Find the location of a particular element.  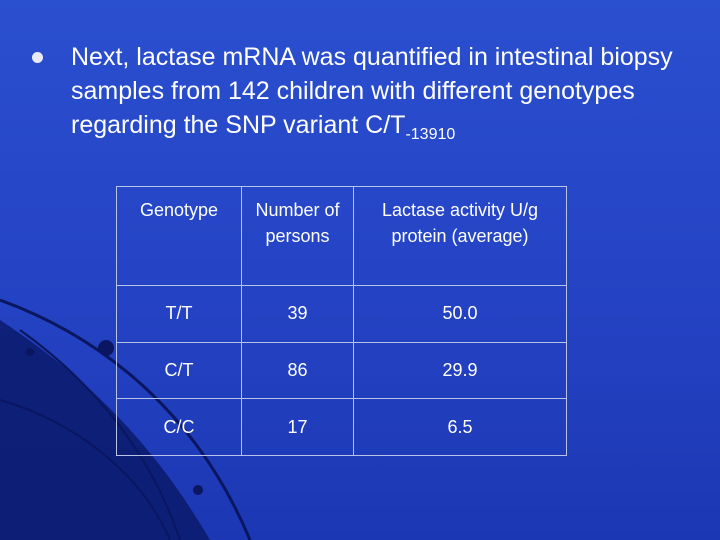

table-cell: C/C is located at coordinates (179, 427).